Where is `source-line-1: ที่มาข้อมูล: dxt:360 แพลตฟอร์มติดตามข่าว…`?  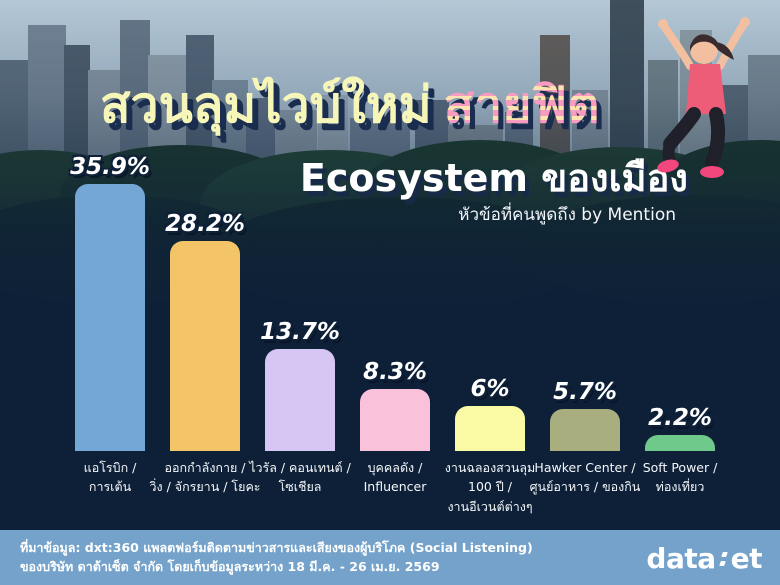
source-line-1: ที่มาข้อมูล: dxt:360 แพลตฟอร์มติดตามข่าว… is located at coordinates (276, 547).